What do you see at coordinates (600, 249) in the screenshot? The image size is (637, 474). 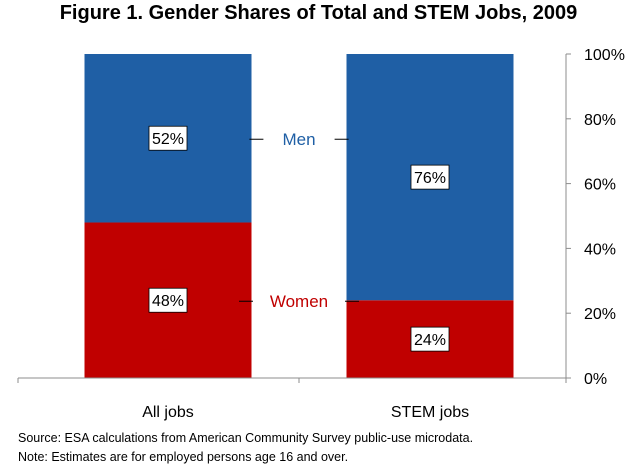 I see `y-tick-label: 40%` at bounding box center [600, 249].